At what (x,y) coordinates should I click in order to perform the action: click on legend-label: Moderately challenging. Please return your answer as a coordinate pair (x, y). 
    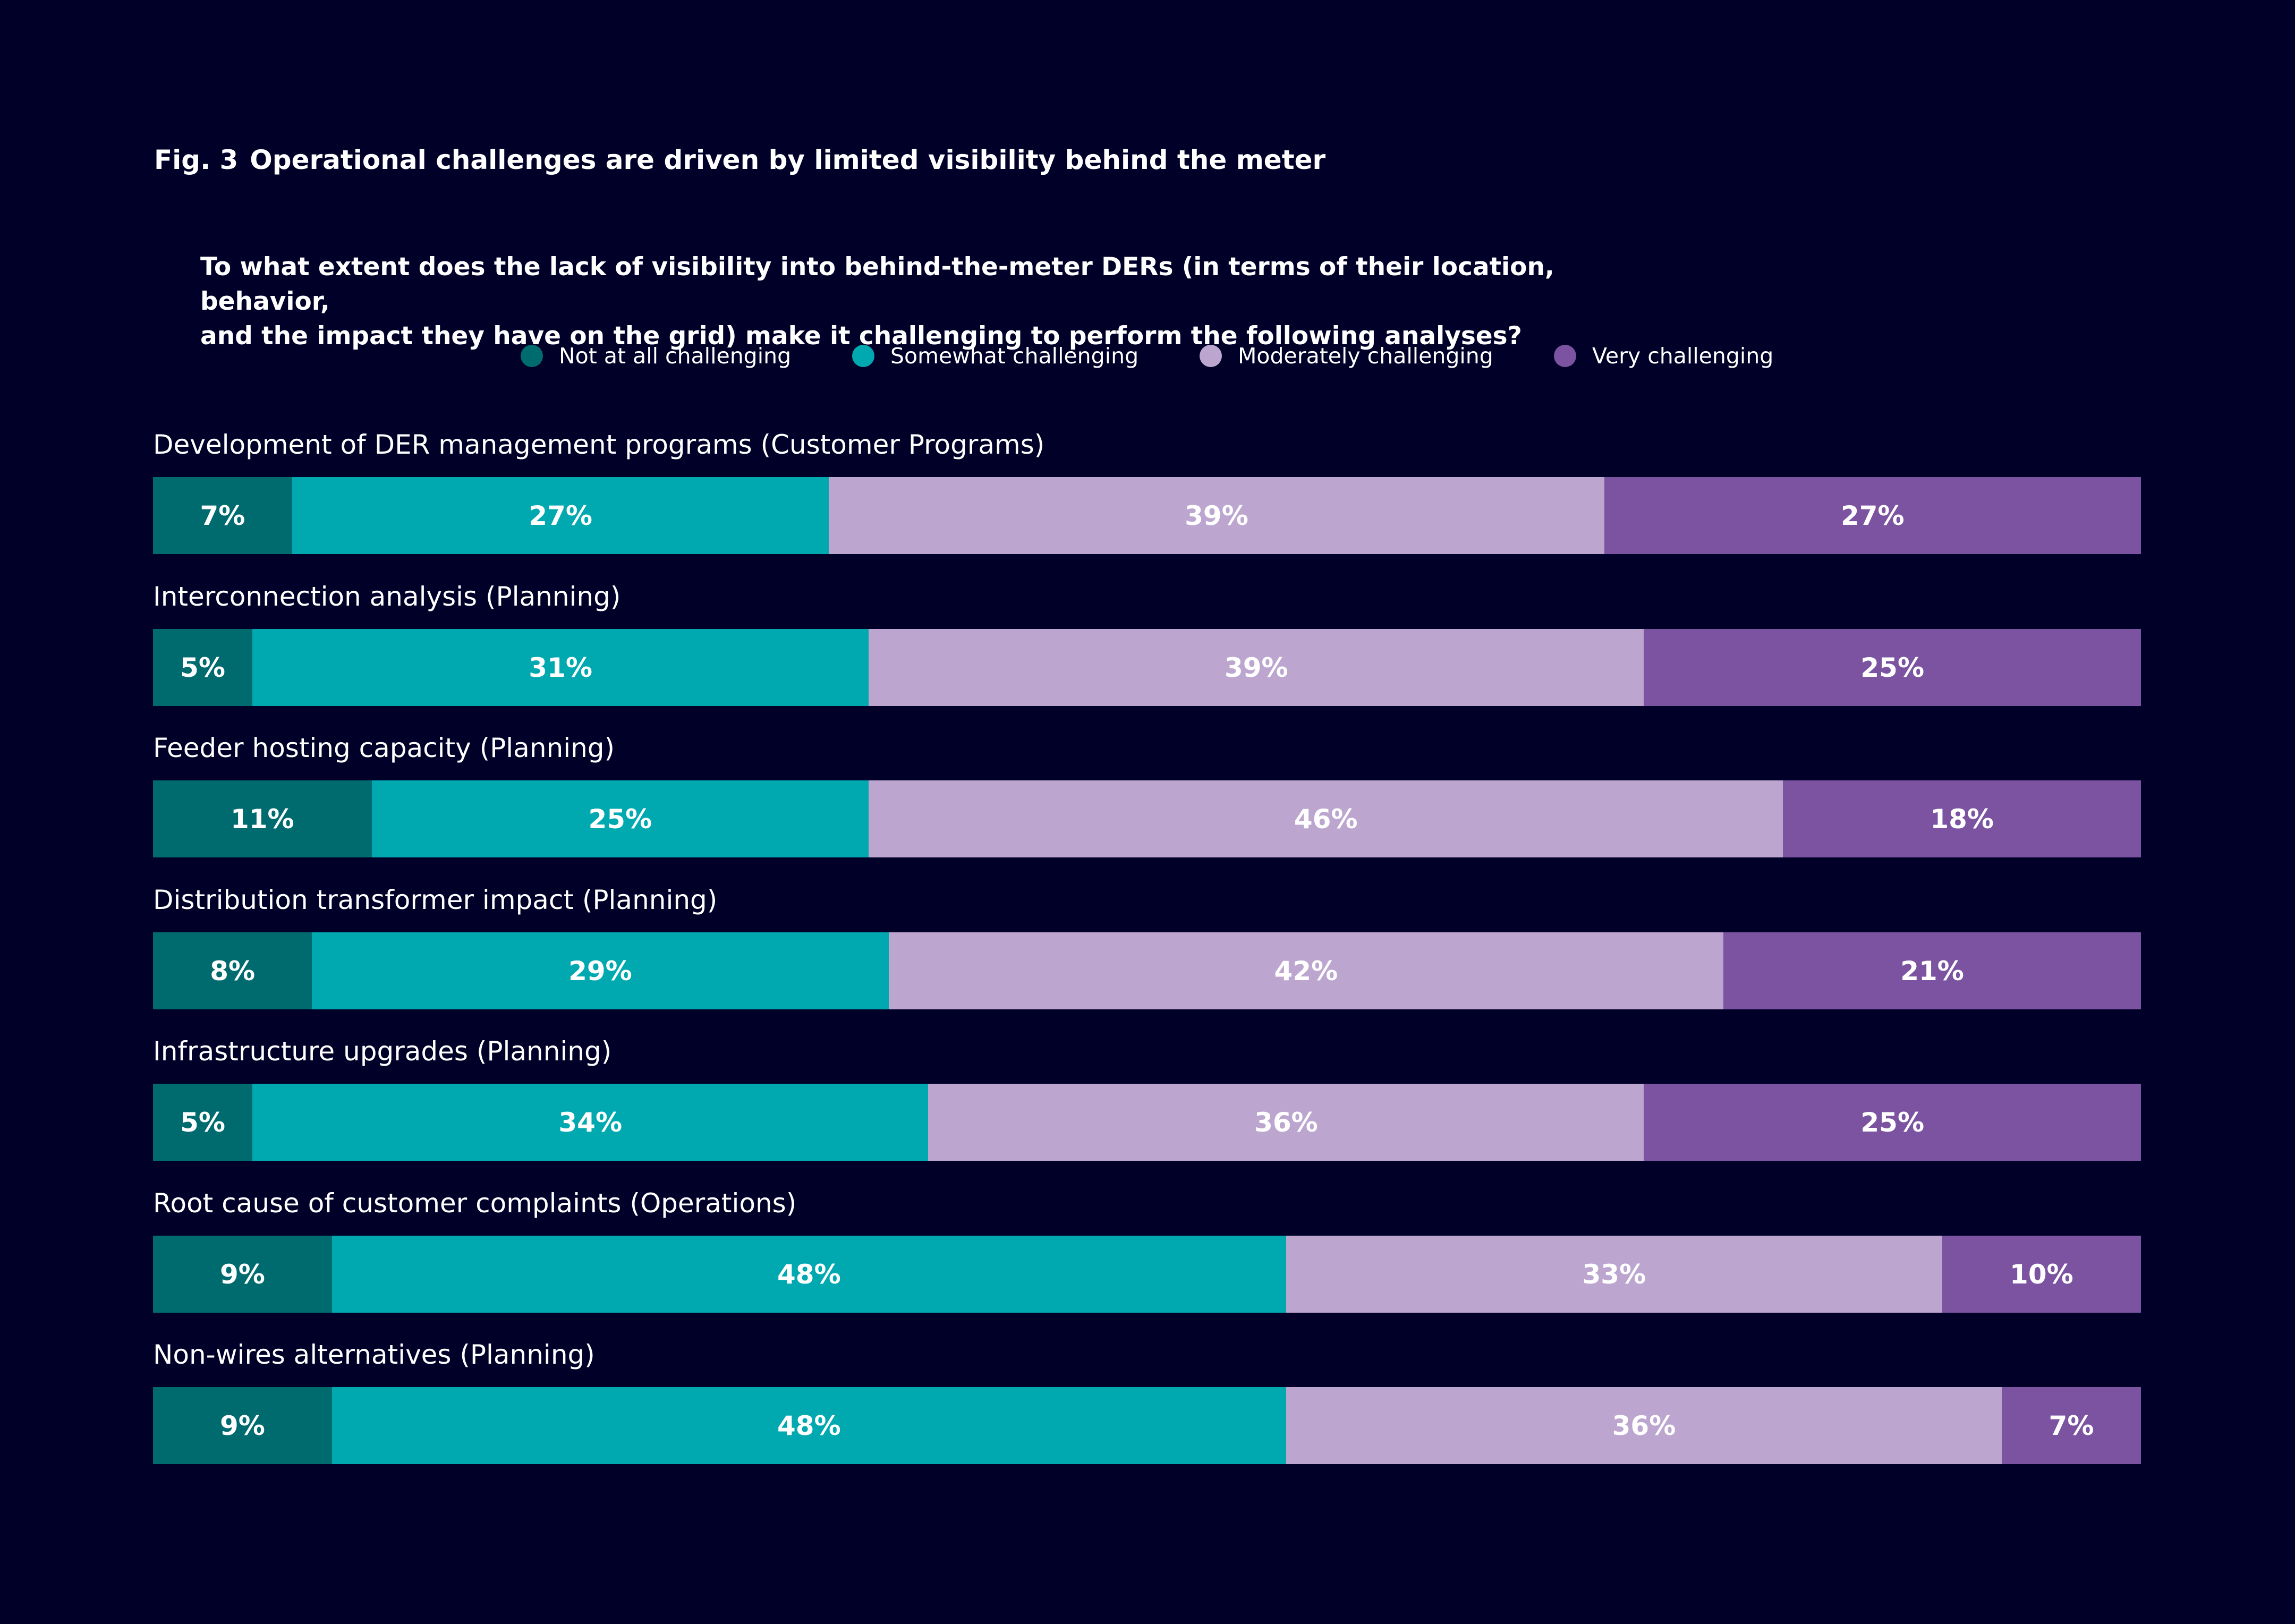
    Looking at the image, I should click on (1365, 356).